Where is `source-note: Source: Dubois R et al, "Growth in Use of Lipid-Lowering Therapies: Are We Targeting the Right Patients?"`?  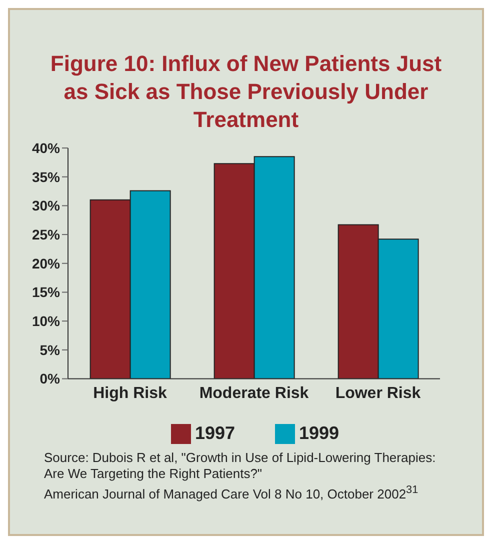
source-note: Source: Dubois R et al, "Growth in Use of Lipid-Lowering Therapies: Are We Targeting the Right Patients?" is located at coordinates (240, 466).